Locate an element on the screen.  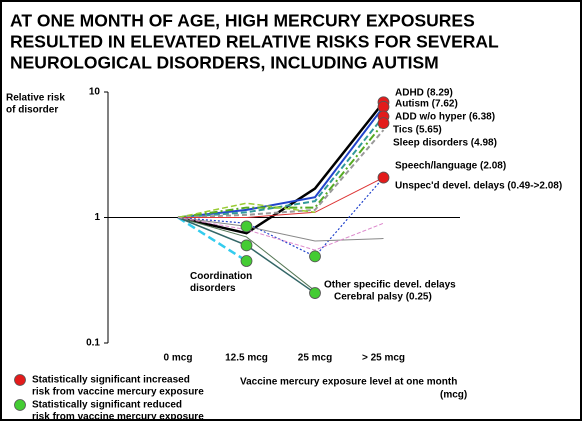
y-tick-label: 1 is located at coordinates (97, 217).